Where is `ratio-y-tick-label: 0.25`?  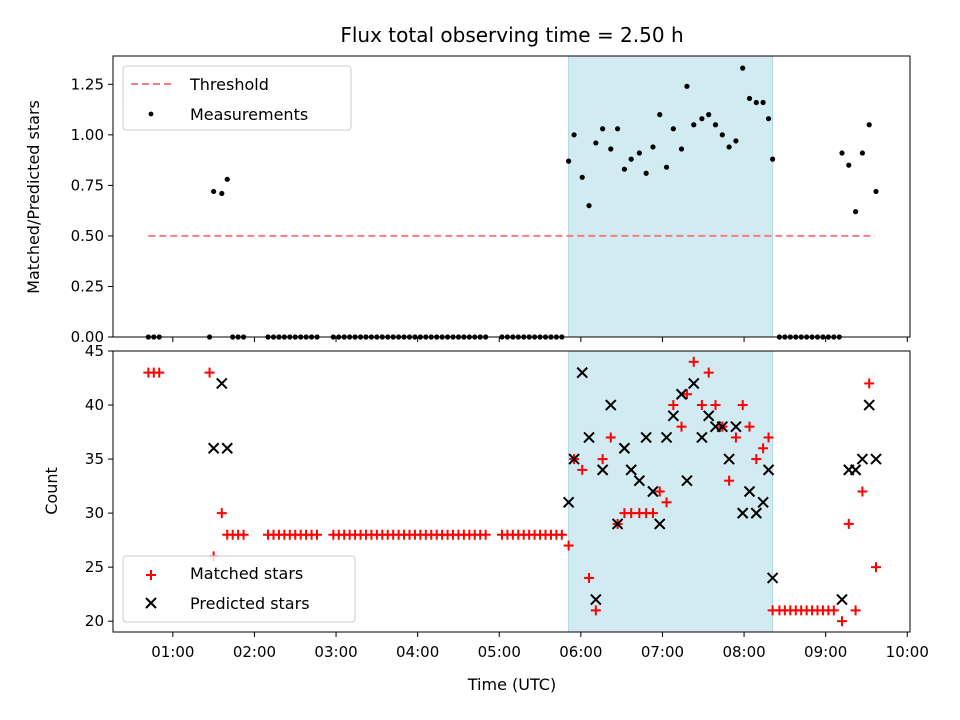 ratio-y-tick-label: 0.25 is located at coordinates (87, 286).